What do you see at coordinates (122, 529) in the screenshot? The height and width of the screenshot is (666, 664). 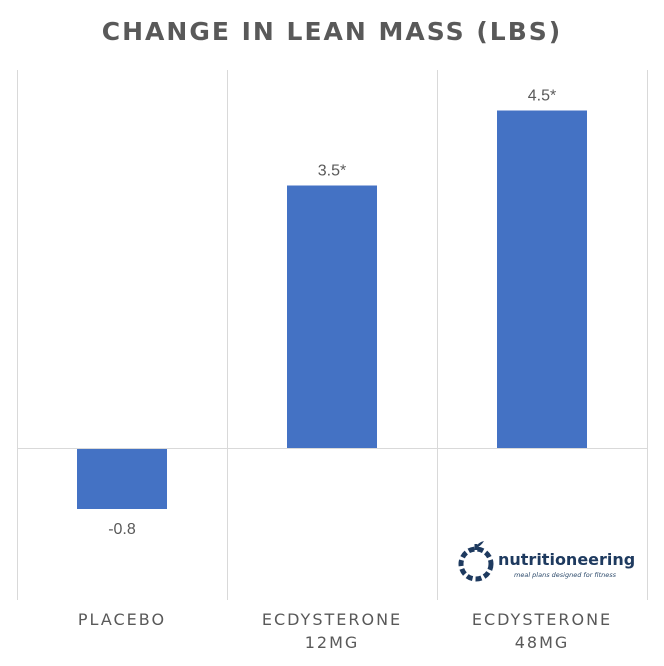 I see `data-label: -0.8` at bounding box center [122, 529].